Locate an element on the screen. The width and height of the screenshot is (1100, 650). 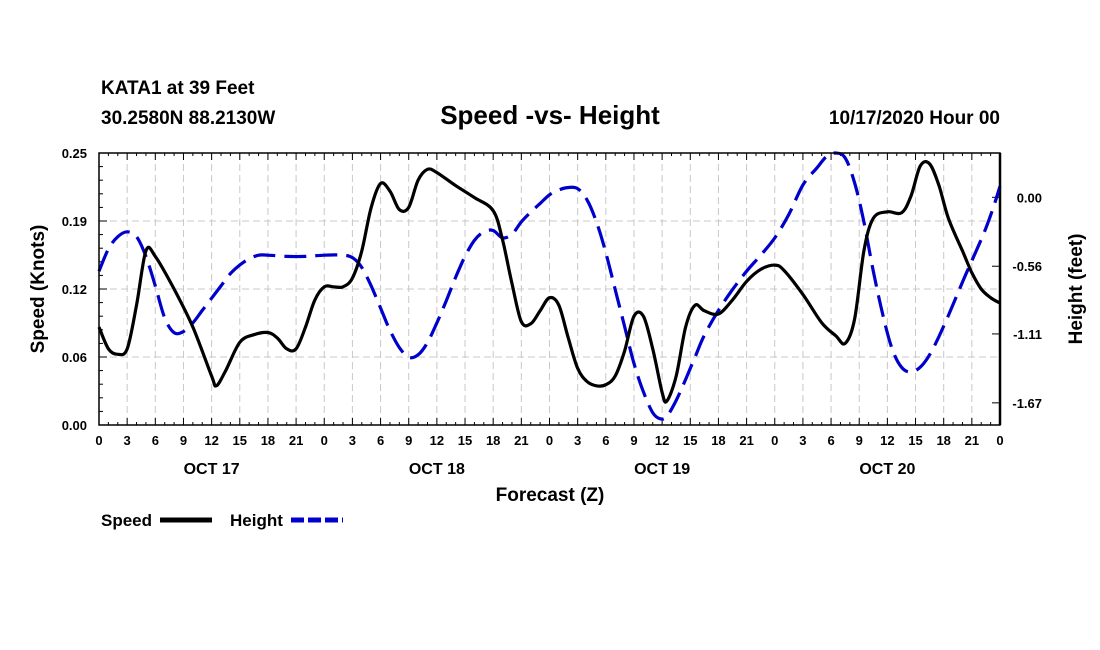
day-label: OCT 19 is located at coordinates (662, 469).